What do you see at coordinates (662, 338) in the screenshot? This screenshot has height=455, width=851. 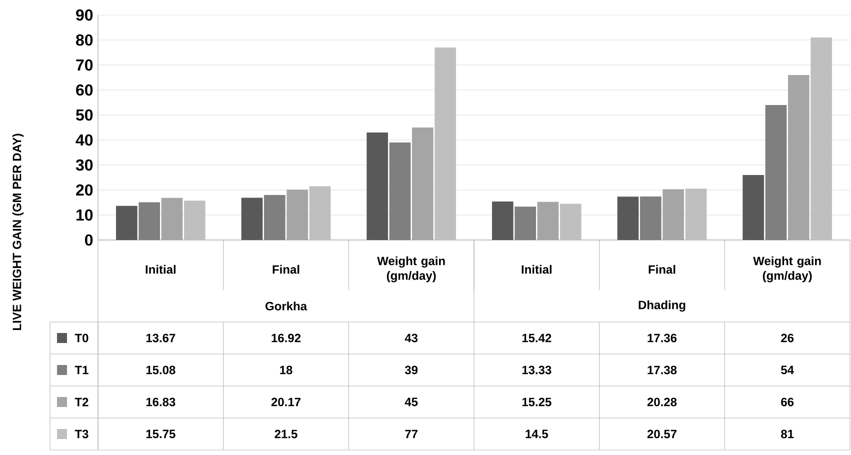 I see `data-label: 17.36` at bounding box center [662, 338].